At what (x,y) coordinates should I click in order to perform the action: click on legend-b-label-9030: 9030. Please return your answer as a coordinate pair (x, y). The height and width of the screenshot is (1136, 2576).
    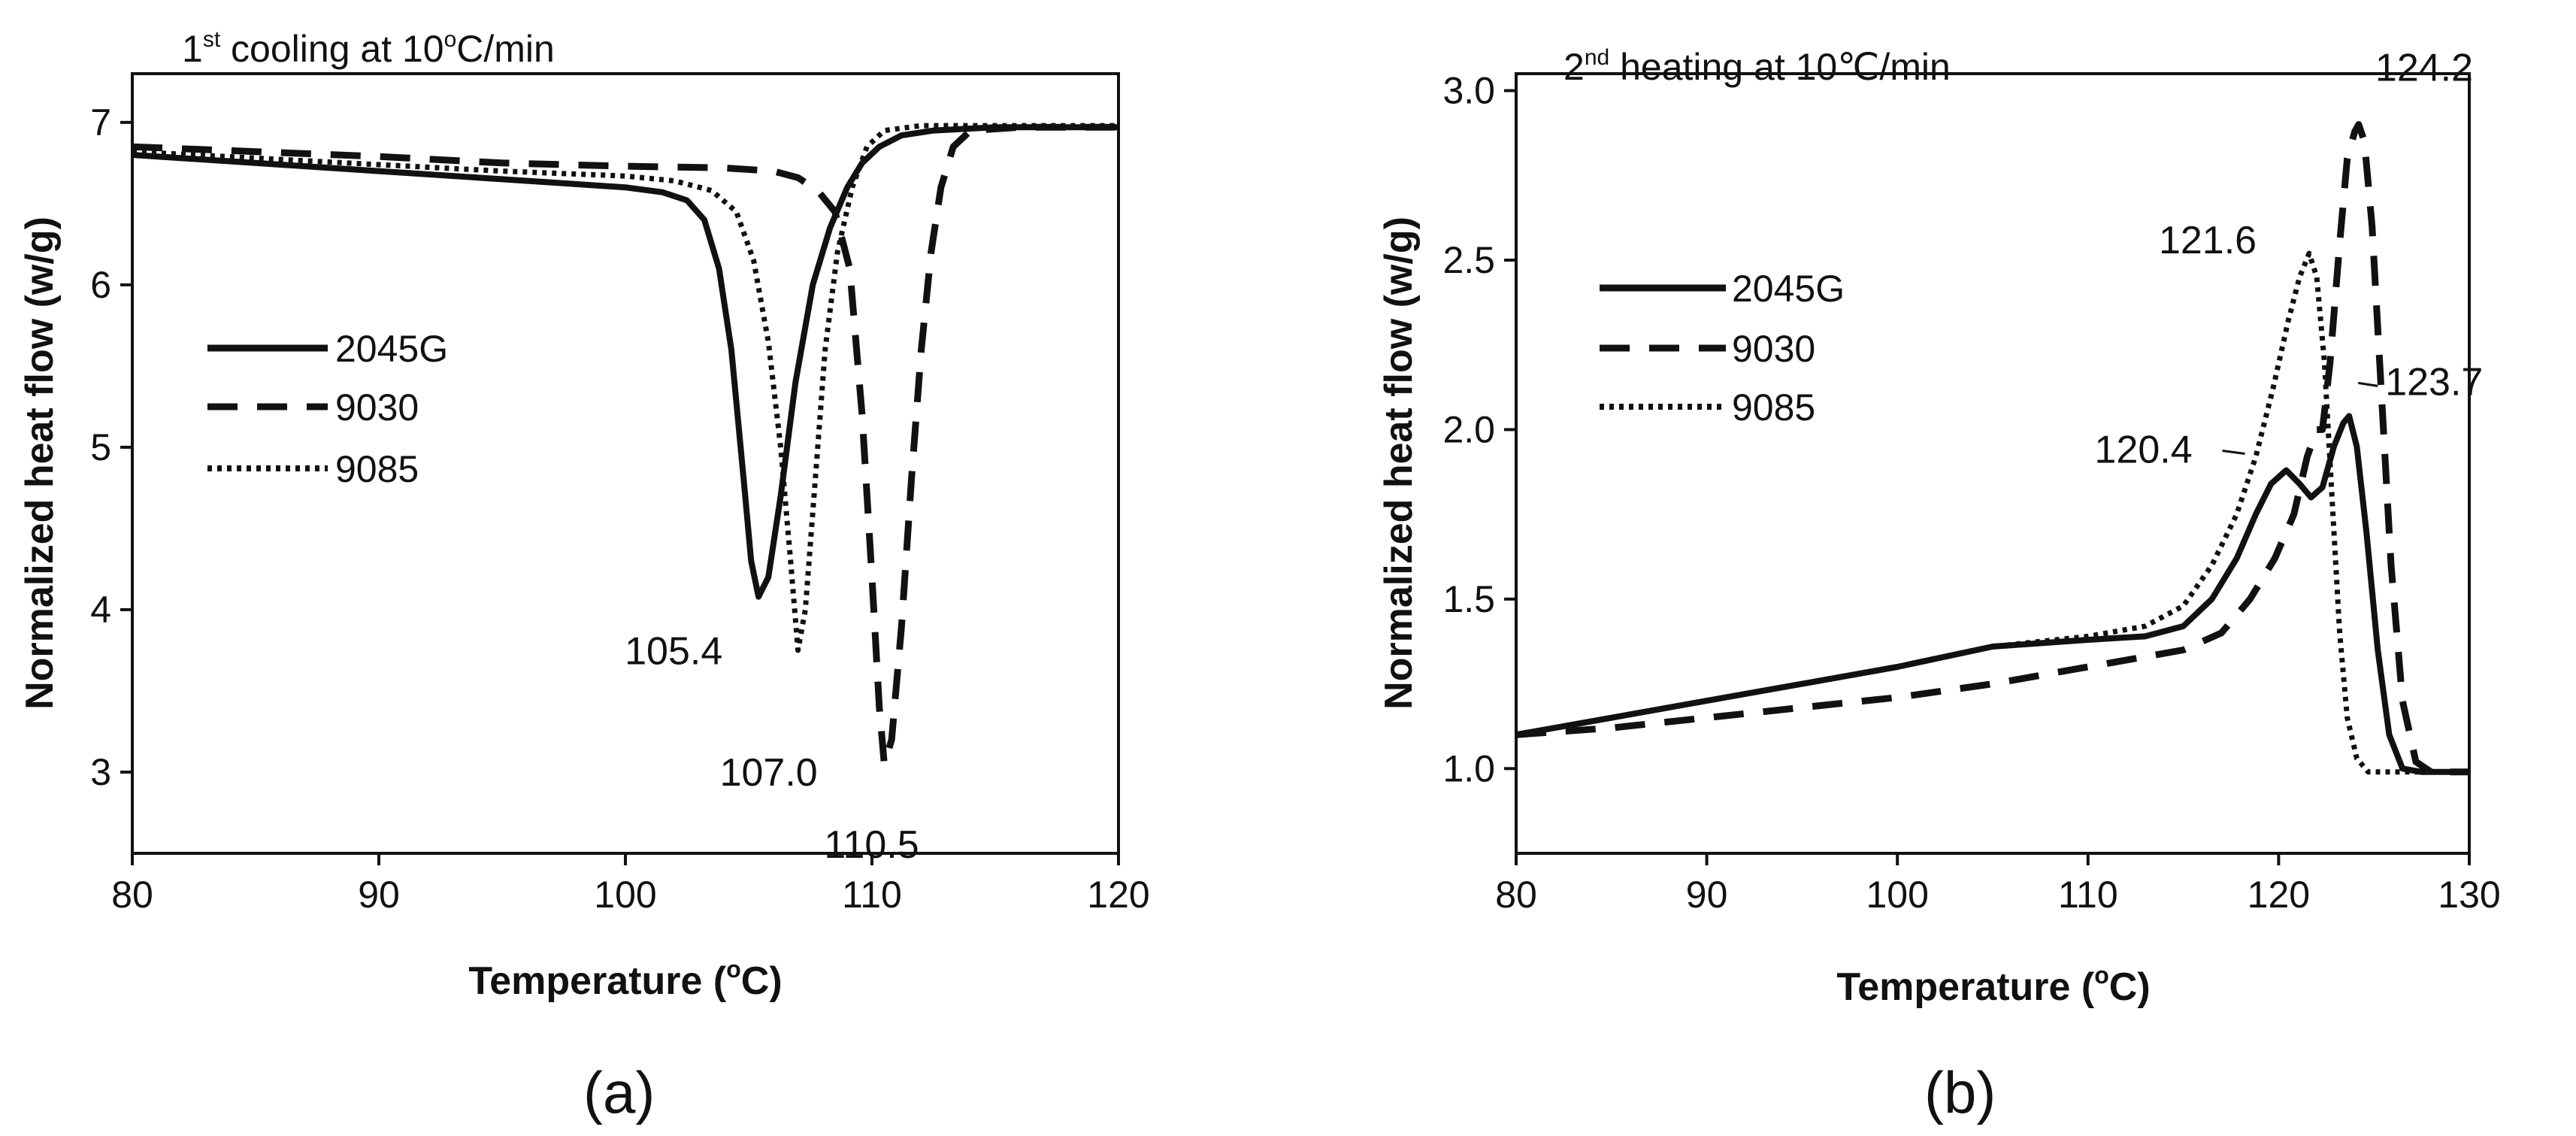
    Looking at the image, I should click on (1773, 349).